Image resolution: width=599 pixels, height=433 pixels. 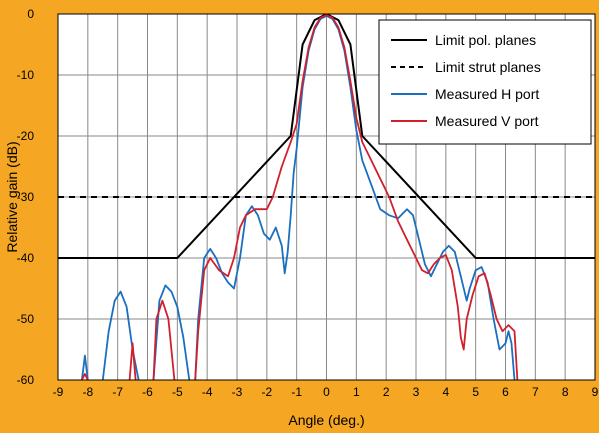 I want to click on y-tick-label: -20, so click(x=26, y=136).